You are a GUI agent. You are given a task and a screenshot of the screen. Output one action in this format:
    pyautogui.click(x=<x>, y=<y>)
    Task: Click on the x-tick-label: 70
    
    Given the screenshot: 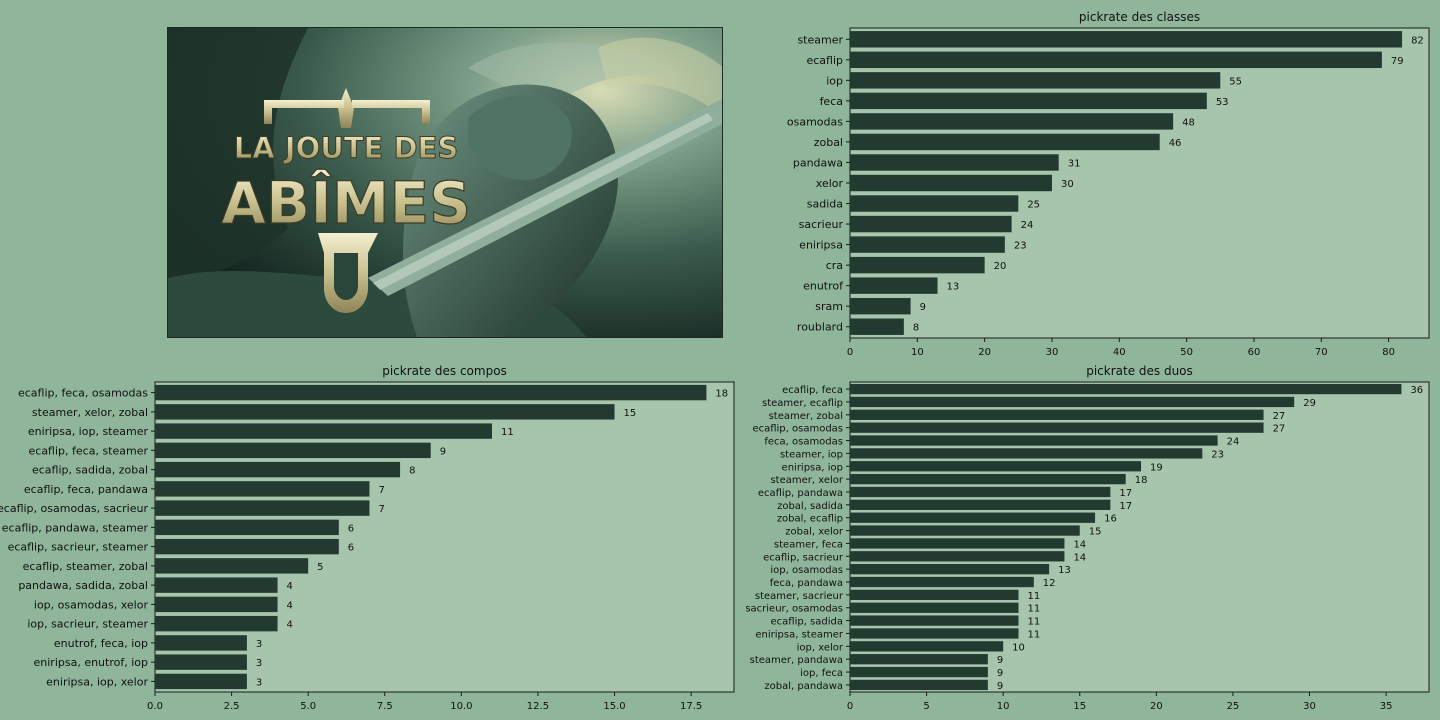 What is the action you would take?
    pyautogui.click(x=1321, y=352)
    